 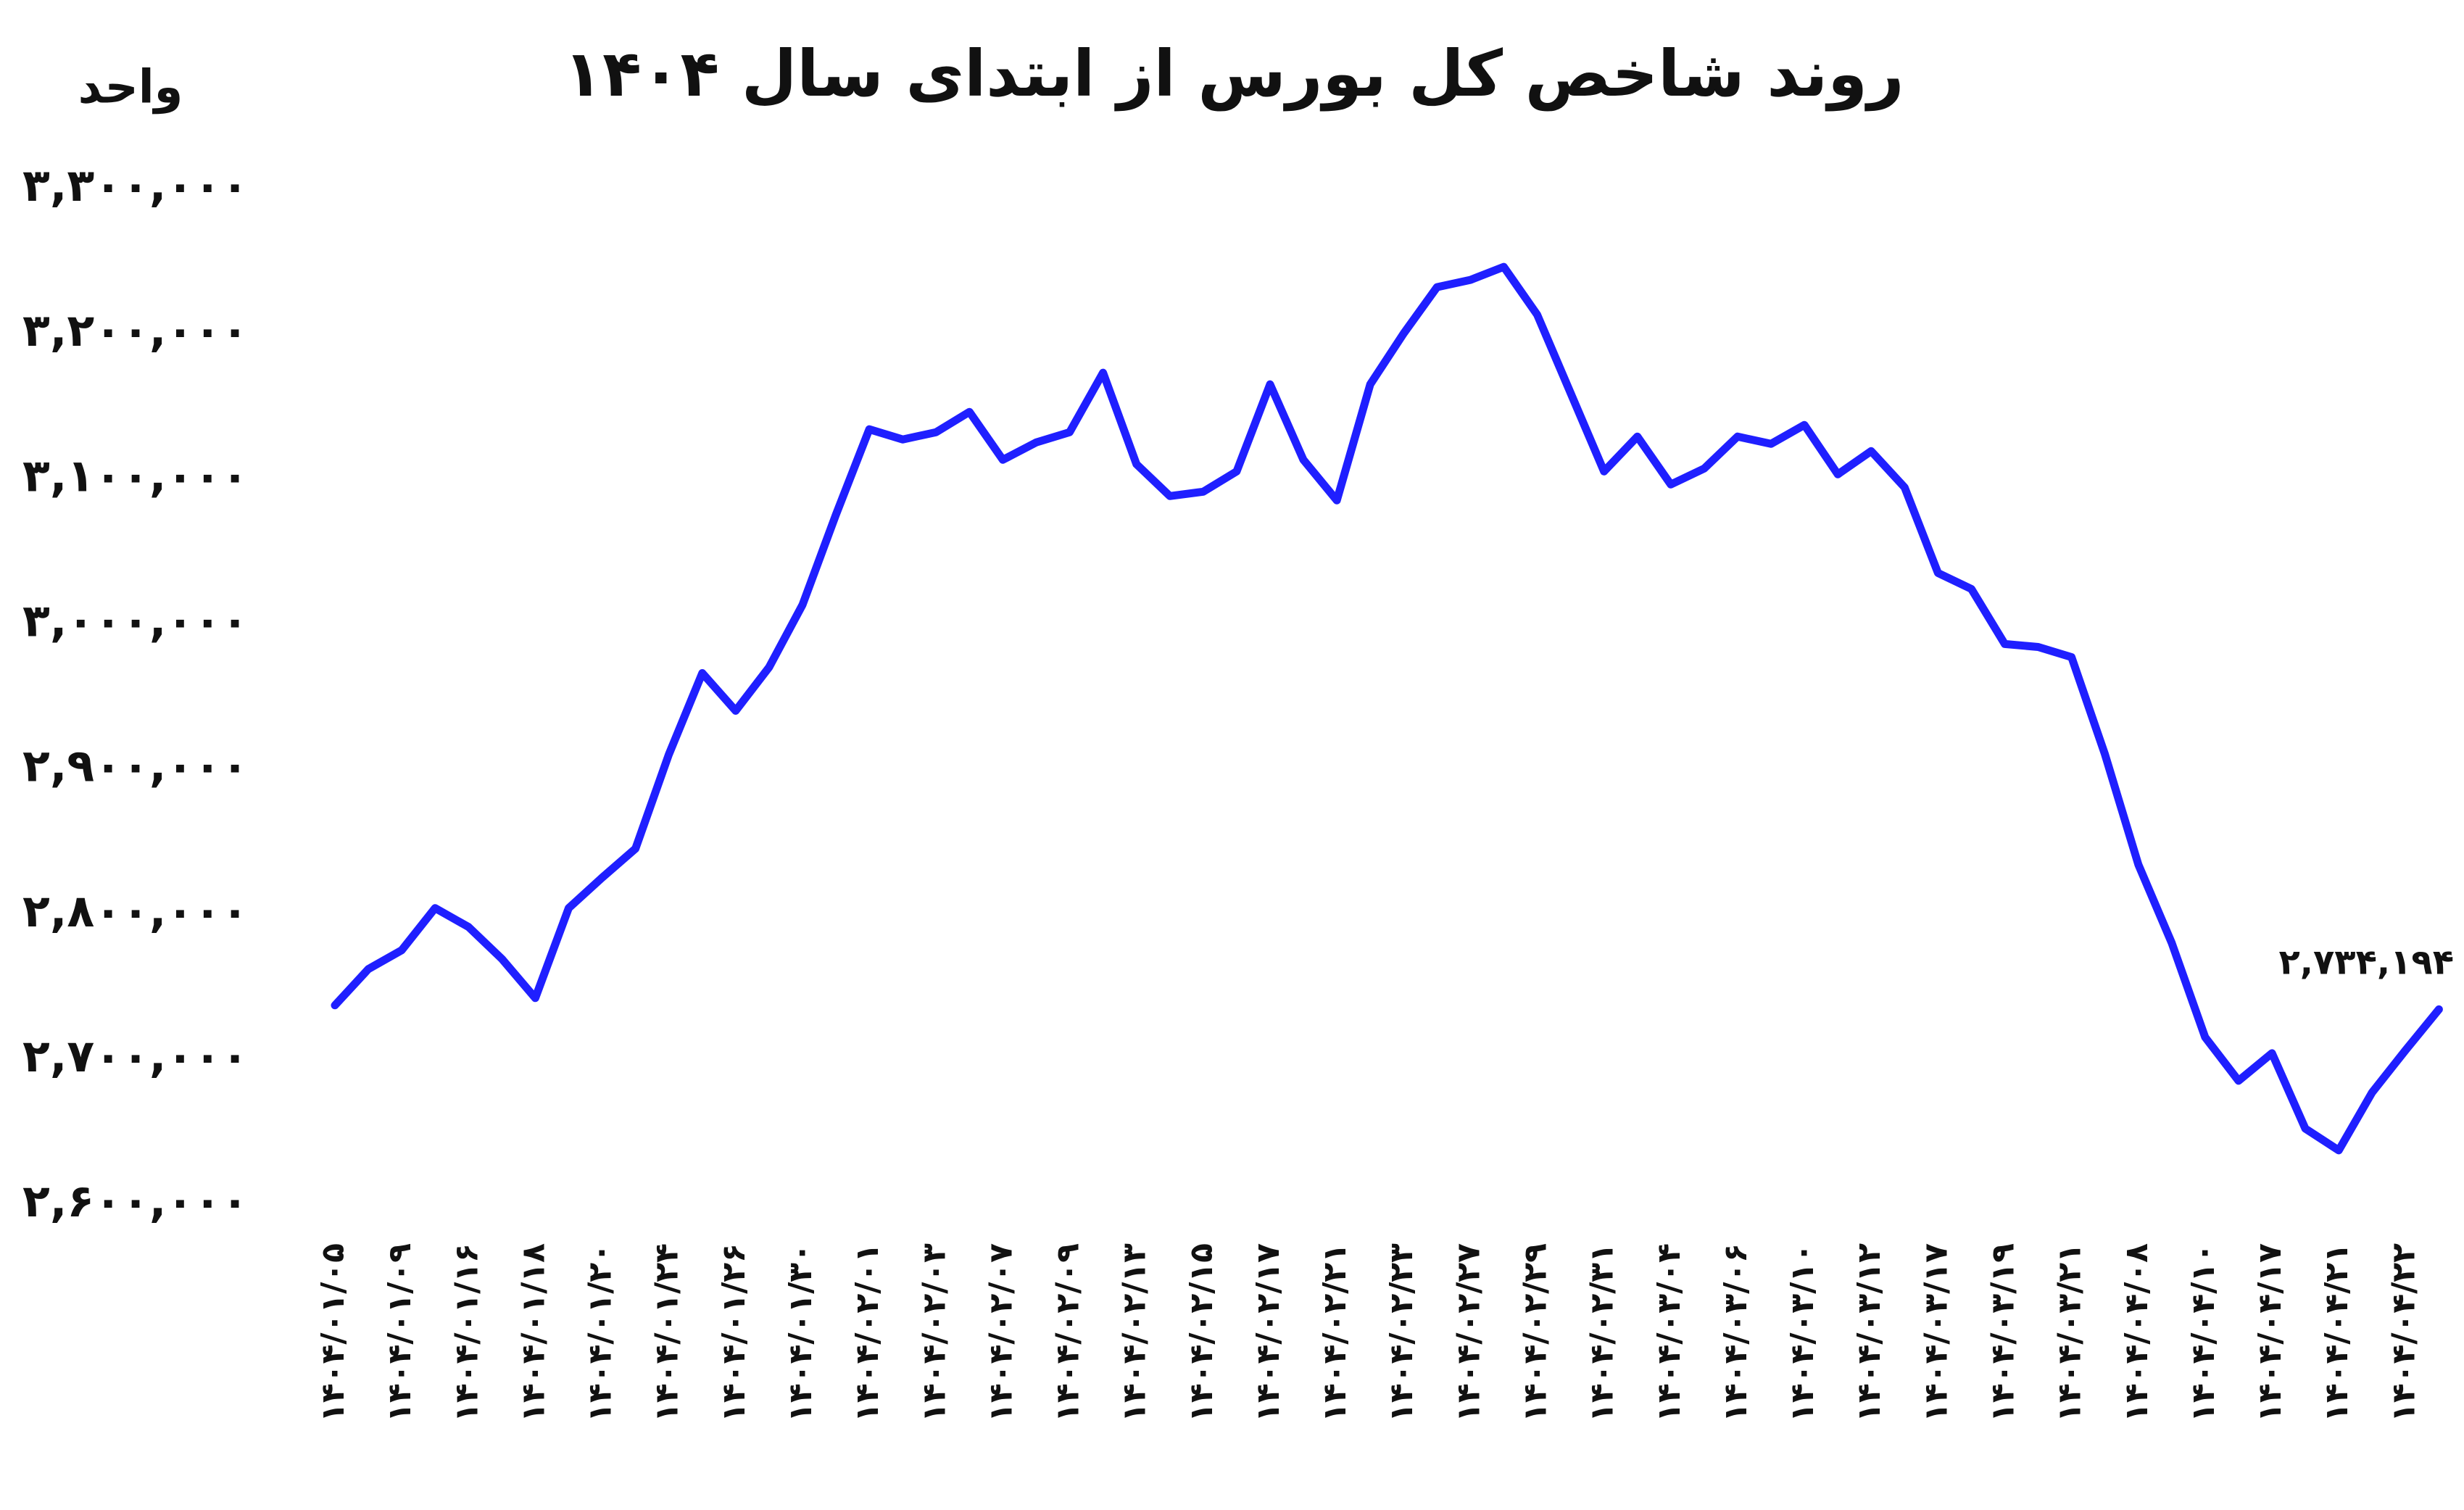 What do you see at coordinates (935, 1332) in the screenshot?
I see `x-tick-label: ۱۴۰۴/۰۲/۰۳` at bounding box center [935, 1332].